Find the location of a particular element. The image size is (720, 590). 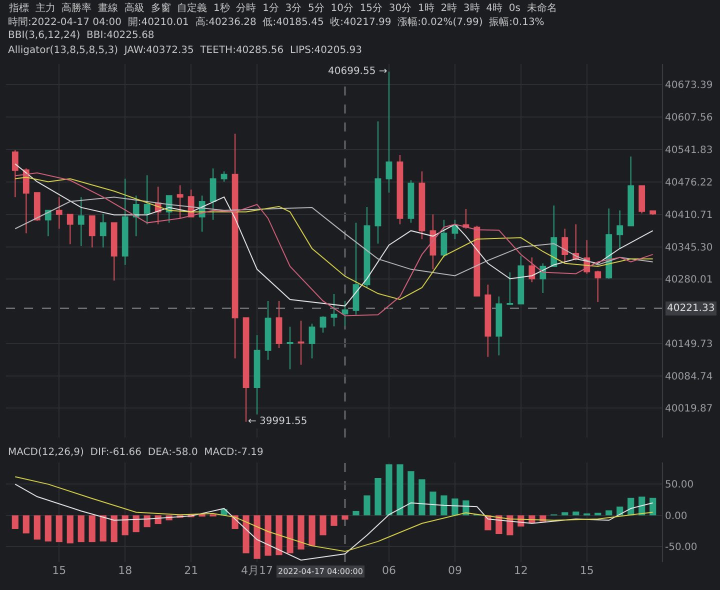

x-tick-label: 09 is located at coordinates (455, 570).